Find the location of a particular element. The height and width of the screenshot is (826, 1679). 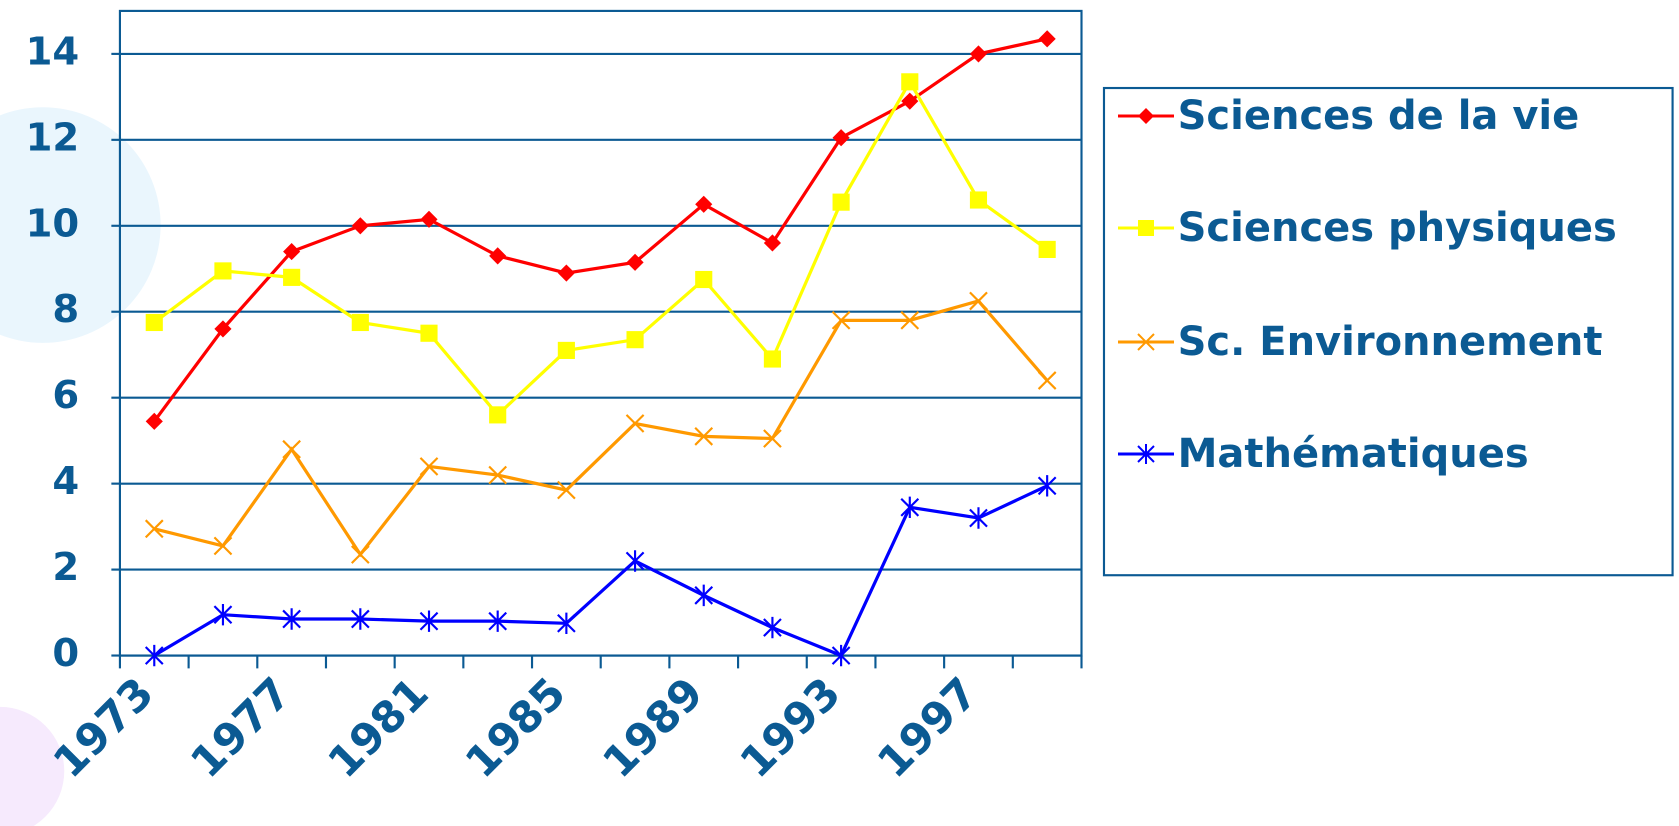

background-decoration is located at coordinates (32, 766).